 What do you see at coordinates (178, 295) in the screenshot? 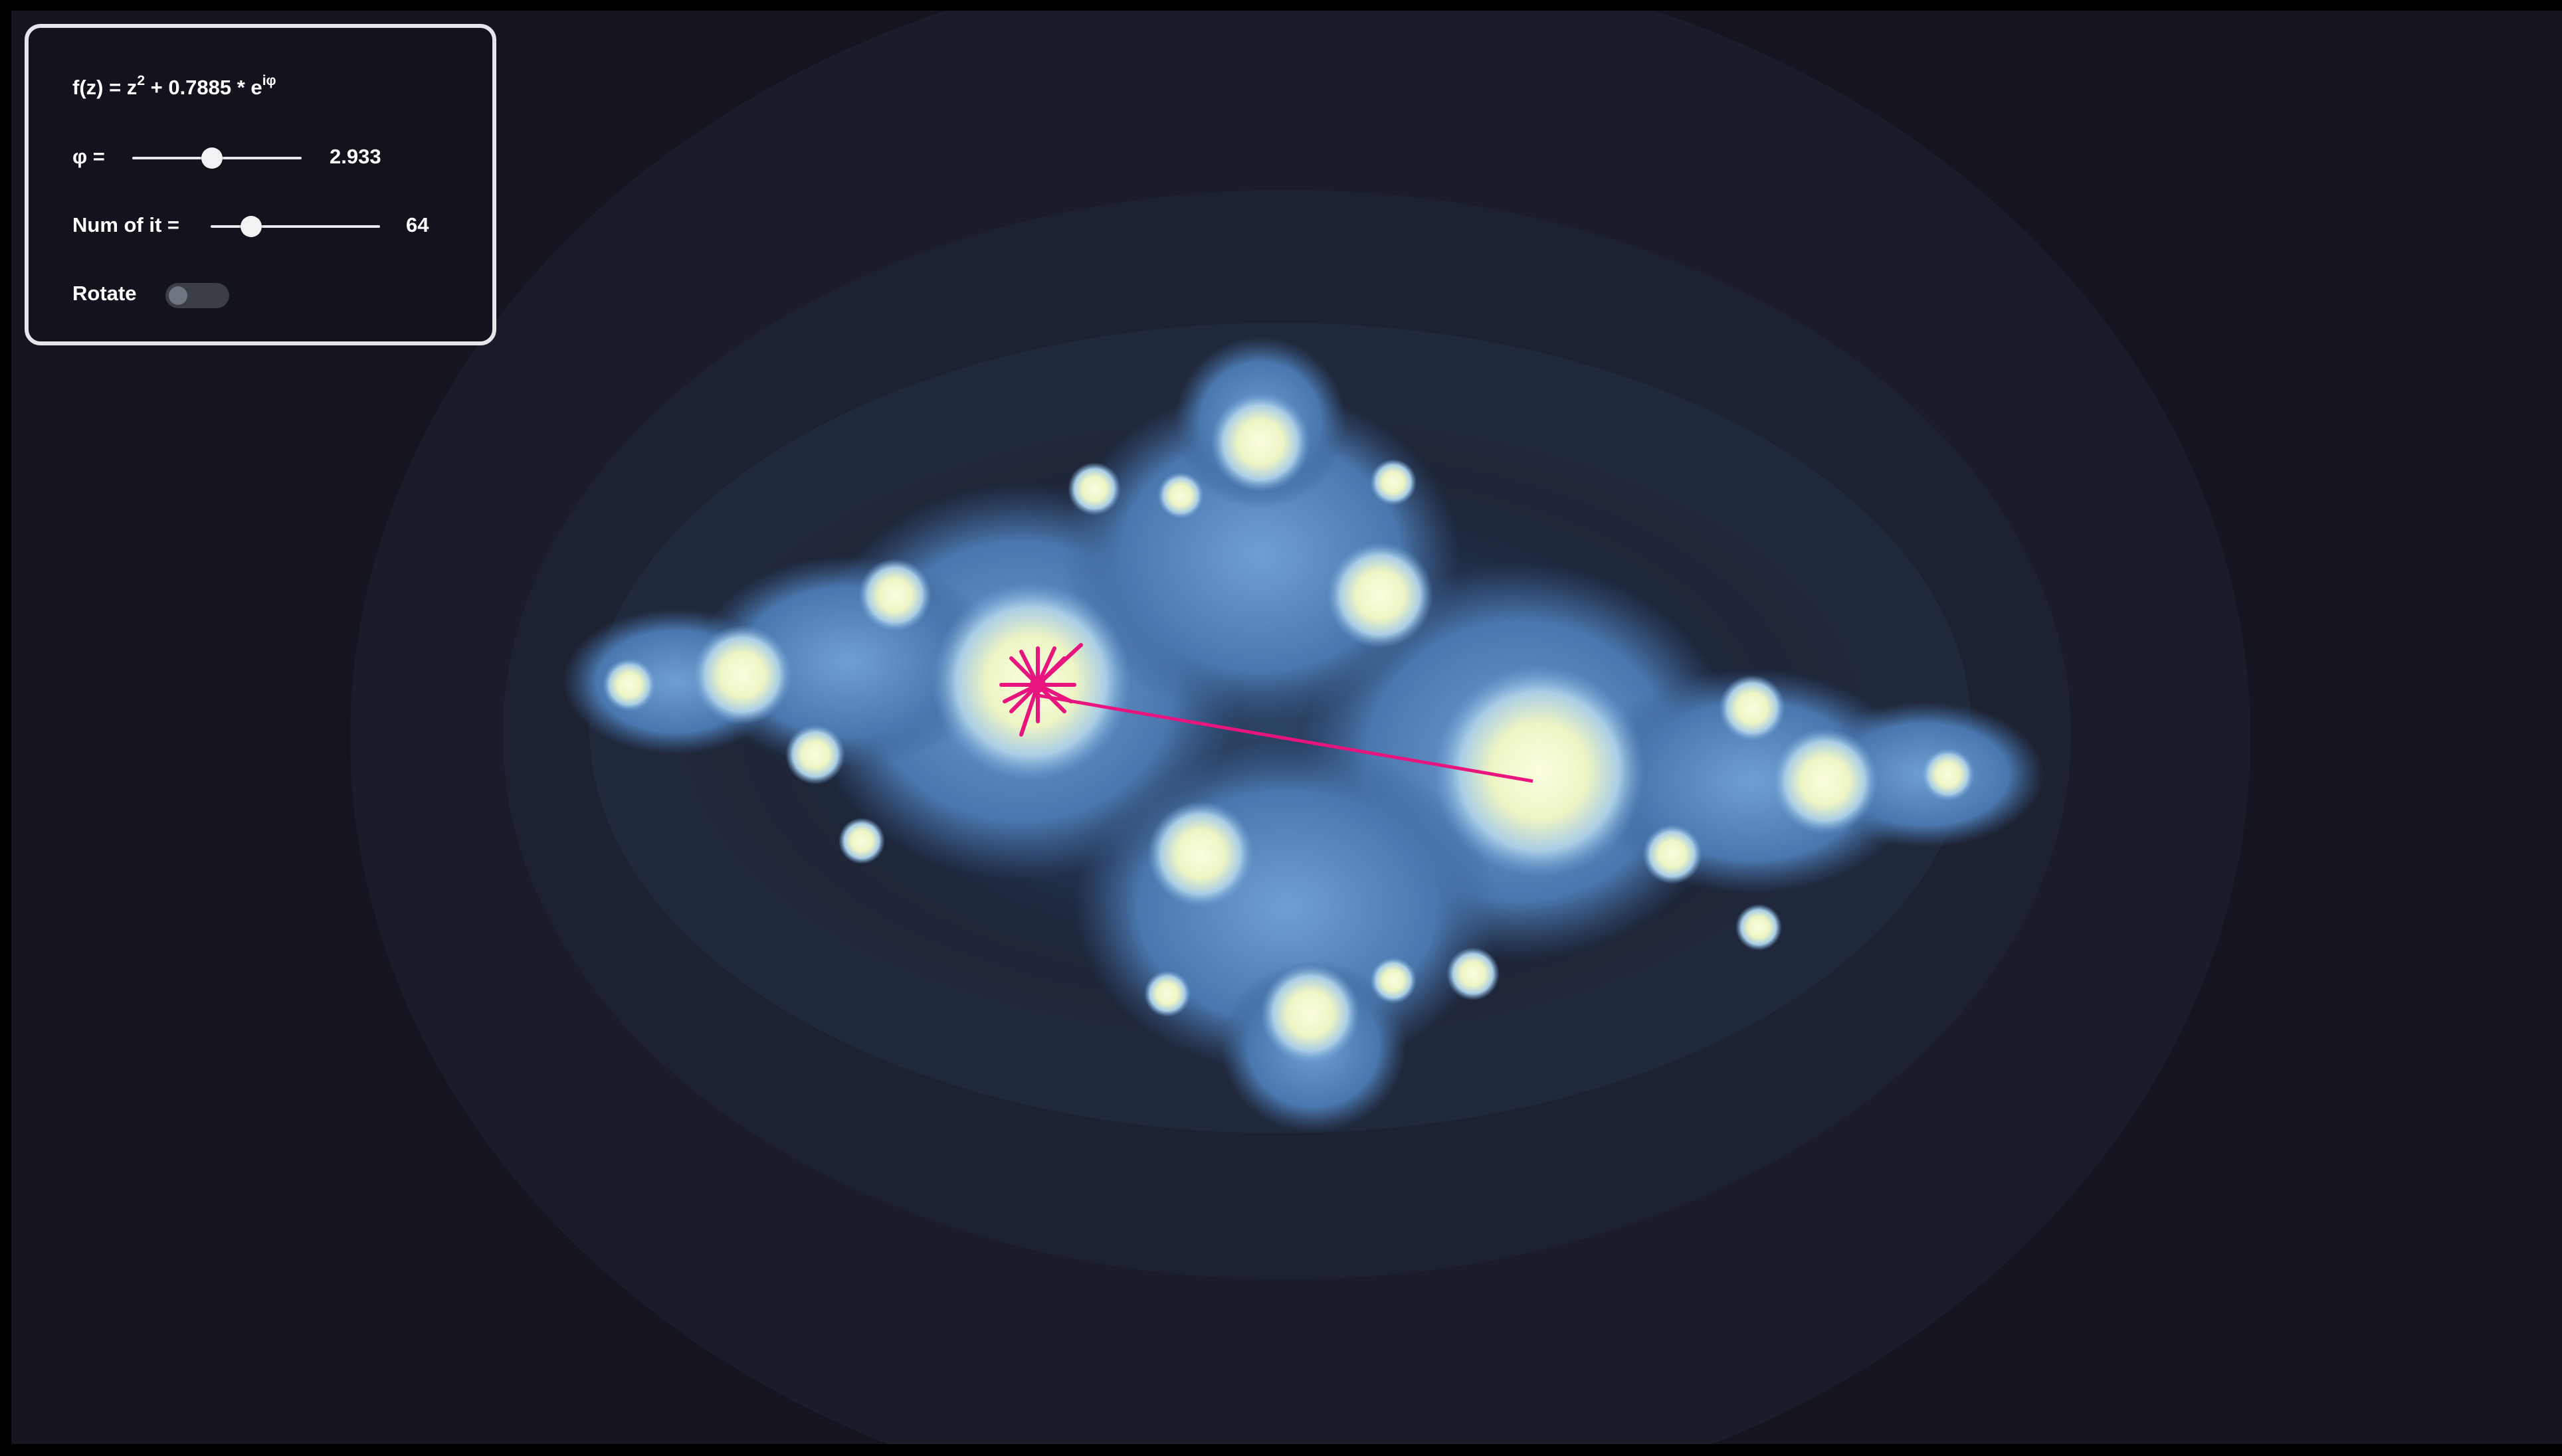
I see `rotate-toggle-knob` at bounding box center [178, 295].